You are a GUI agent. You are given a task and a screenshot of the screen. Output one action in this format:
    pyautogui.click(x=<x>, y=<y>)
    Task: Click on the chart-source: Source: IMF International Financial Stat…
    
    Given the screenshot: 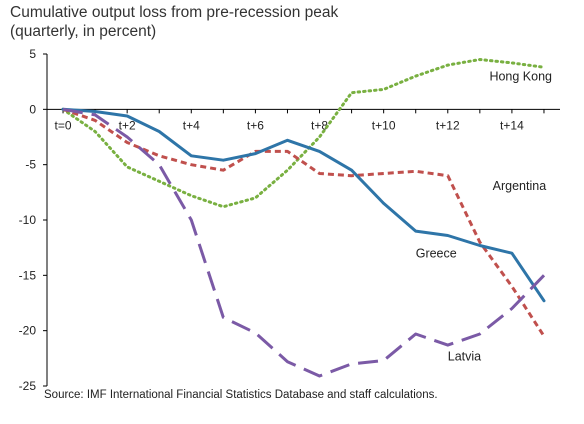 What is the action you would take?
    pyautogui.click(x=241, y=395)
    